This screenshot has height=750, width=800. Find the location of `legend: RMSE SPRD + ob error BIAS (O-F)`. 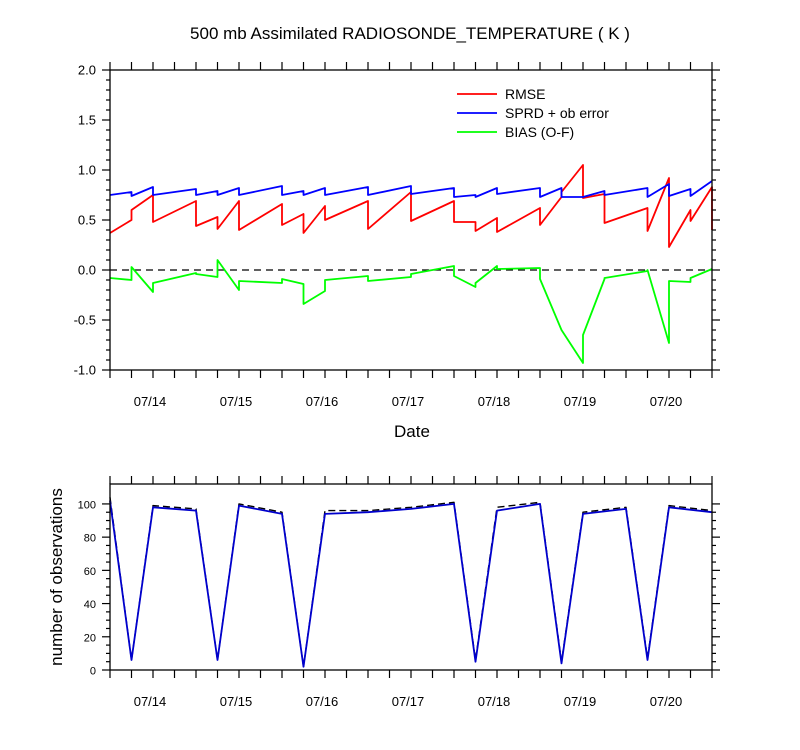

legend: RMSE SPRD + ob error BIAS (O-F) is located at coordinates (533, 113).